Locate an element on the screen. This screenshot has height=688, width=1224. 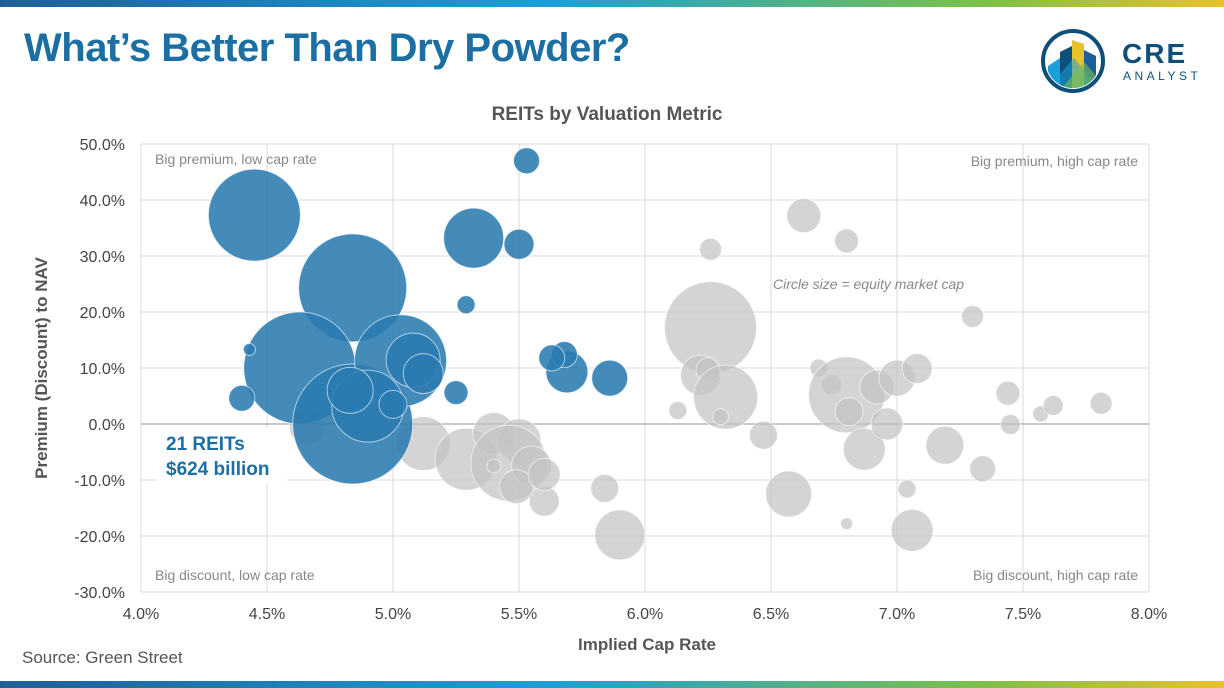
x-tick-label: 8.0% is located at coordinates (1149, 614).